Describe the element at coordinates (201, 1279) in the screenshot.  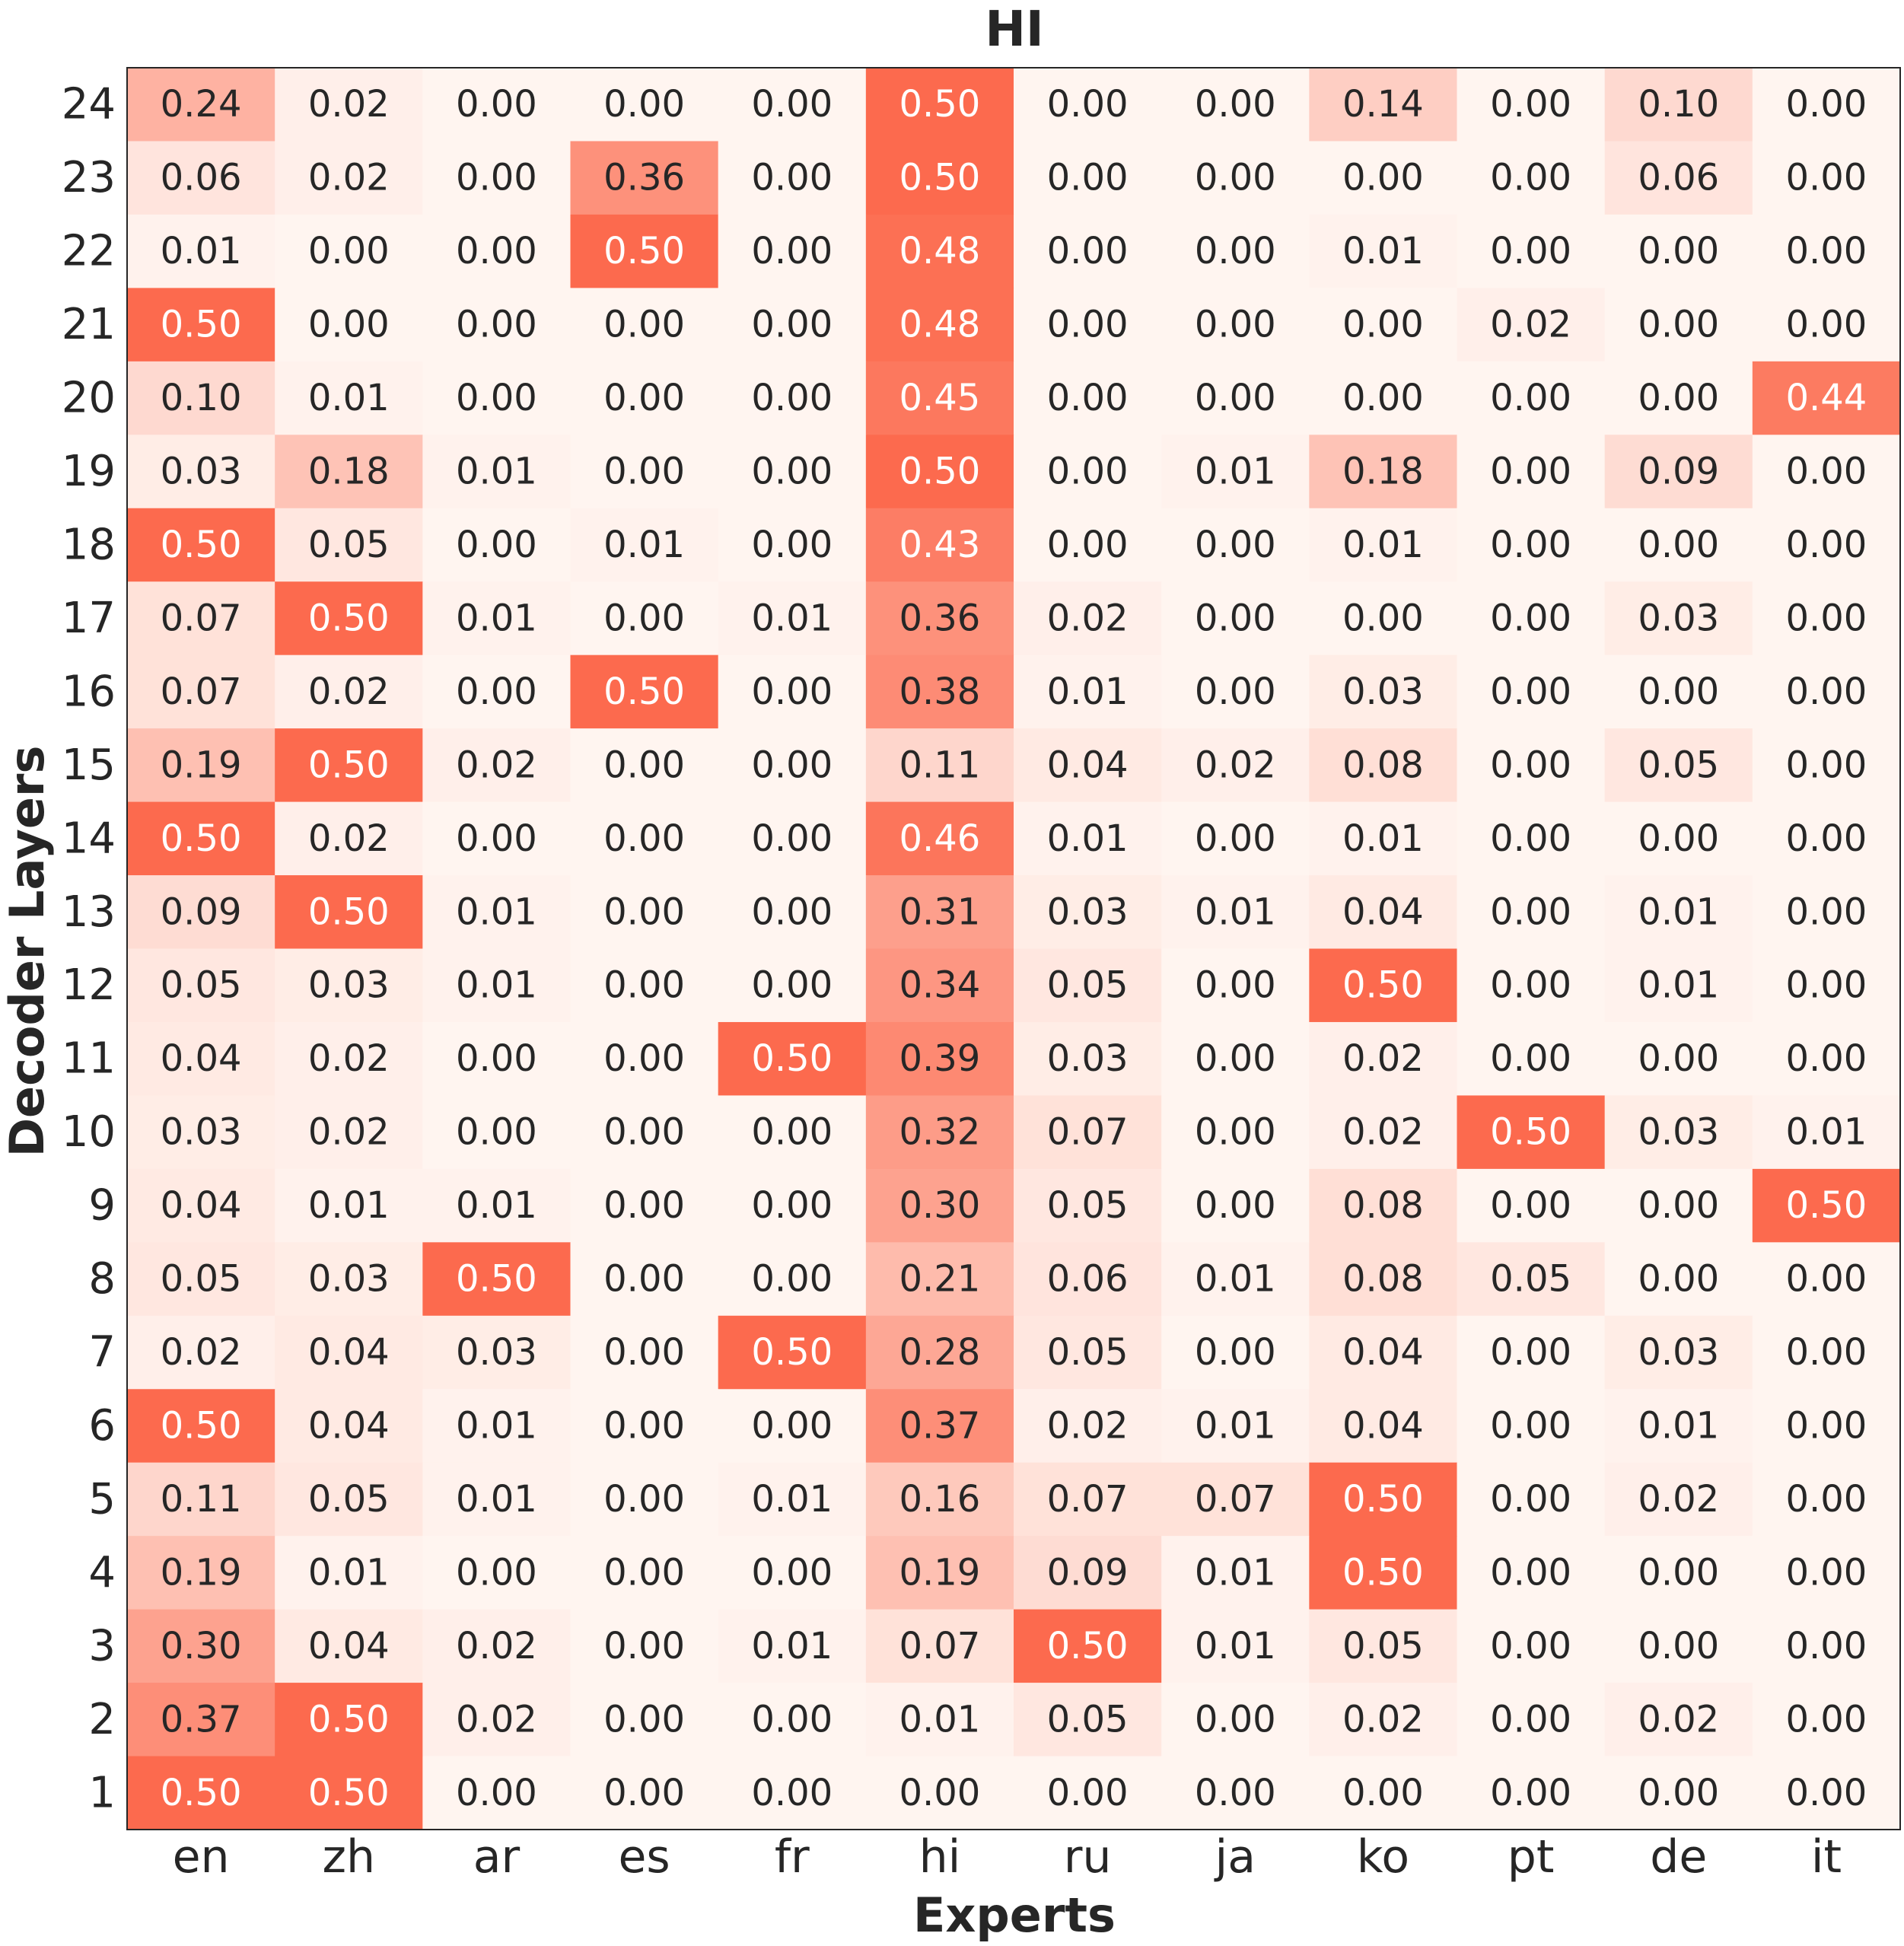
I see `heatmap-cell-label: 0.05` at that location.